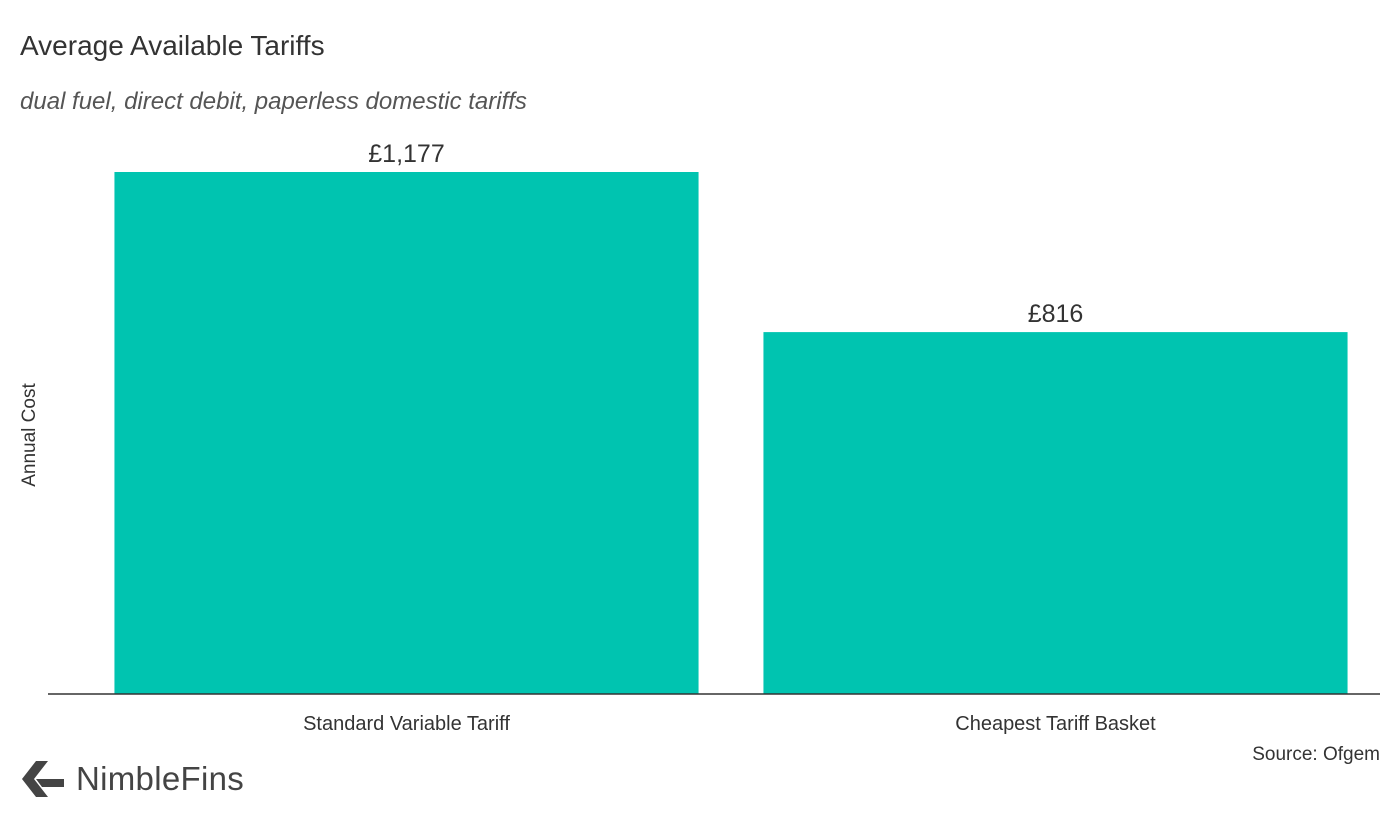 This screenshot has height=822, width=1400. I want to click on nimblefins-logo-icon, so click(43, 779).